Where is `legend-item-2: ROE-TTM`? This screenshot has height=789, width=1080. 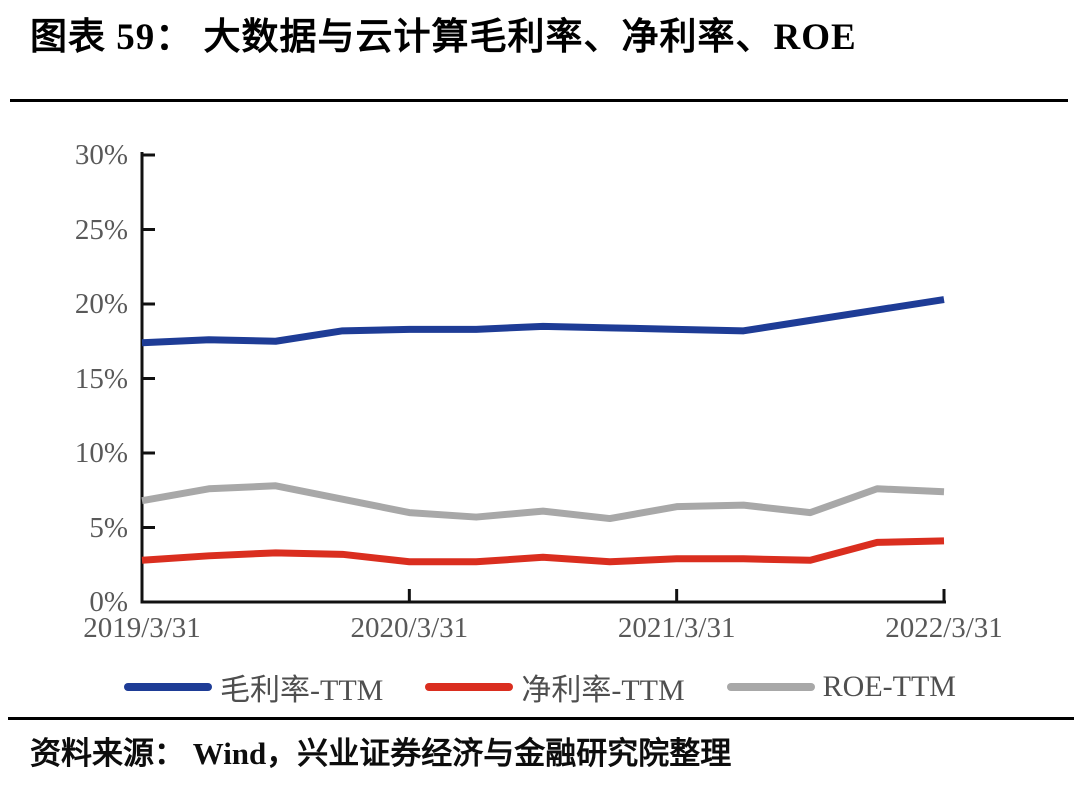 legend-item-2: ROE-TTM is located at coordinates (841, 687).